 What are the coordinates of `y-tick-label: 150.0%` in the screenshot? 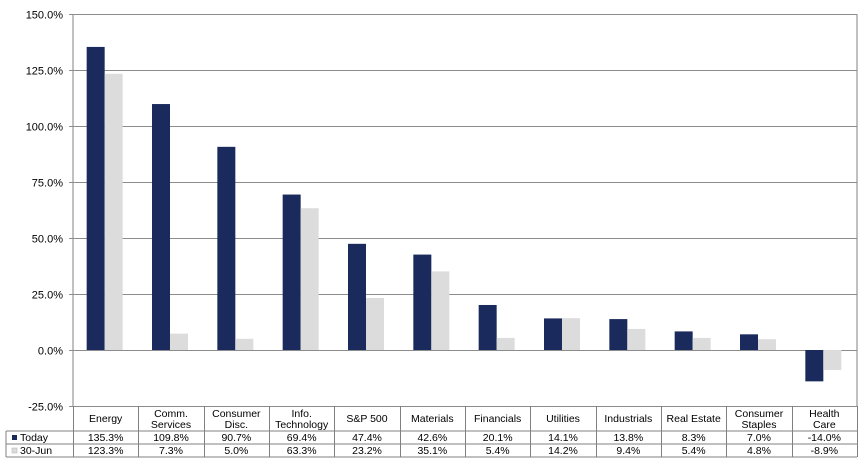 It's located at (45, 16).